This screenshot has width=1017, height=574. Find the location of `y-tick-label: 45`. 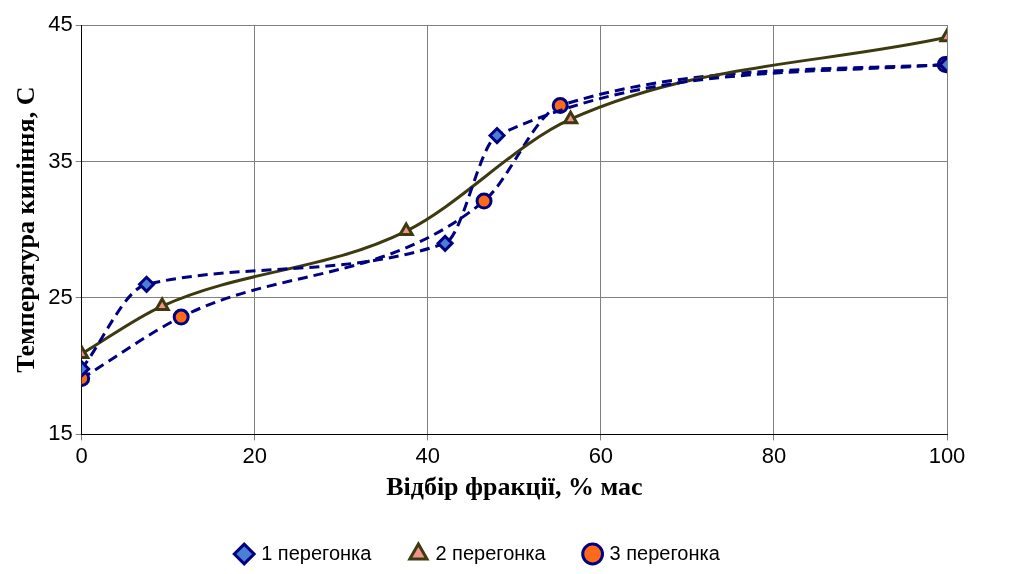

y-tick-label: 45 is located at coordinates (60, 24).